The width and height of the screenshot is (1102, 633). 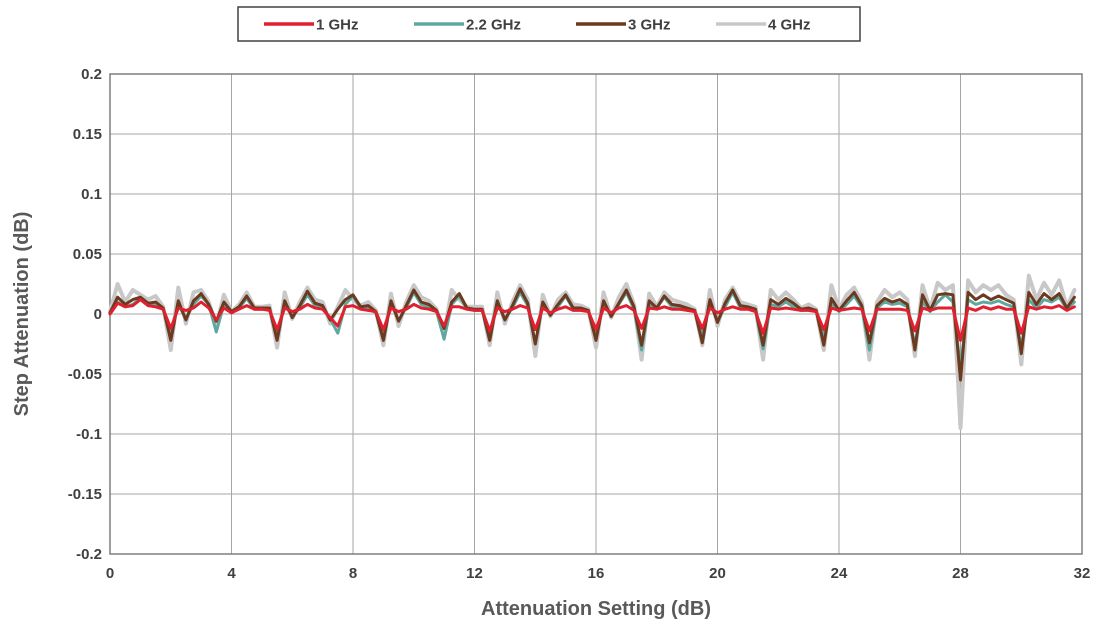 I want to click on x-tick-label: 4, so click(x=231, y=573).